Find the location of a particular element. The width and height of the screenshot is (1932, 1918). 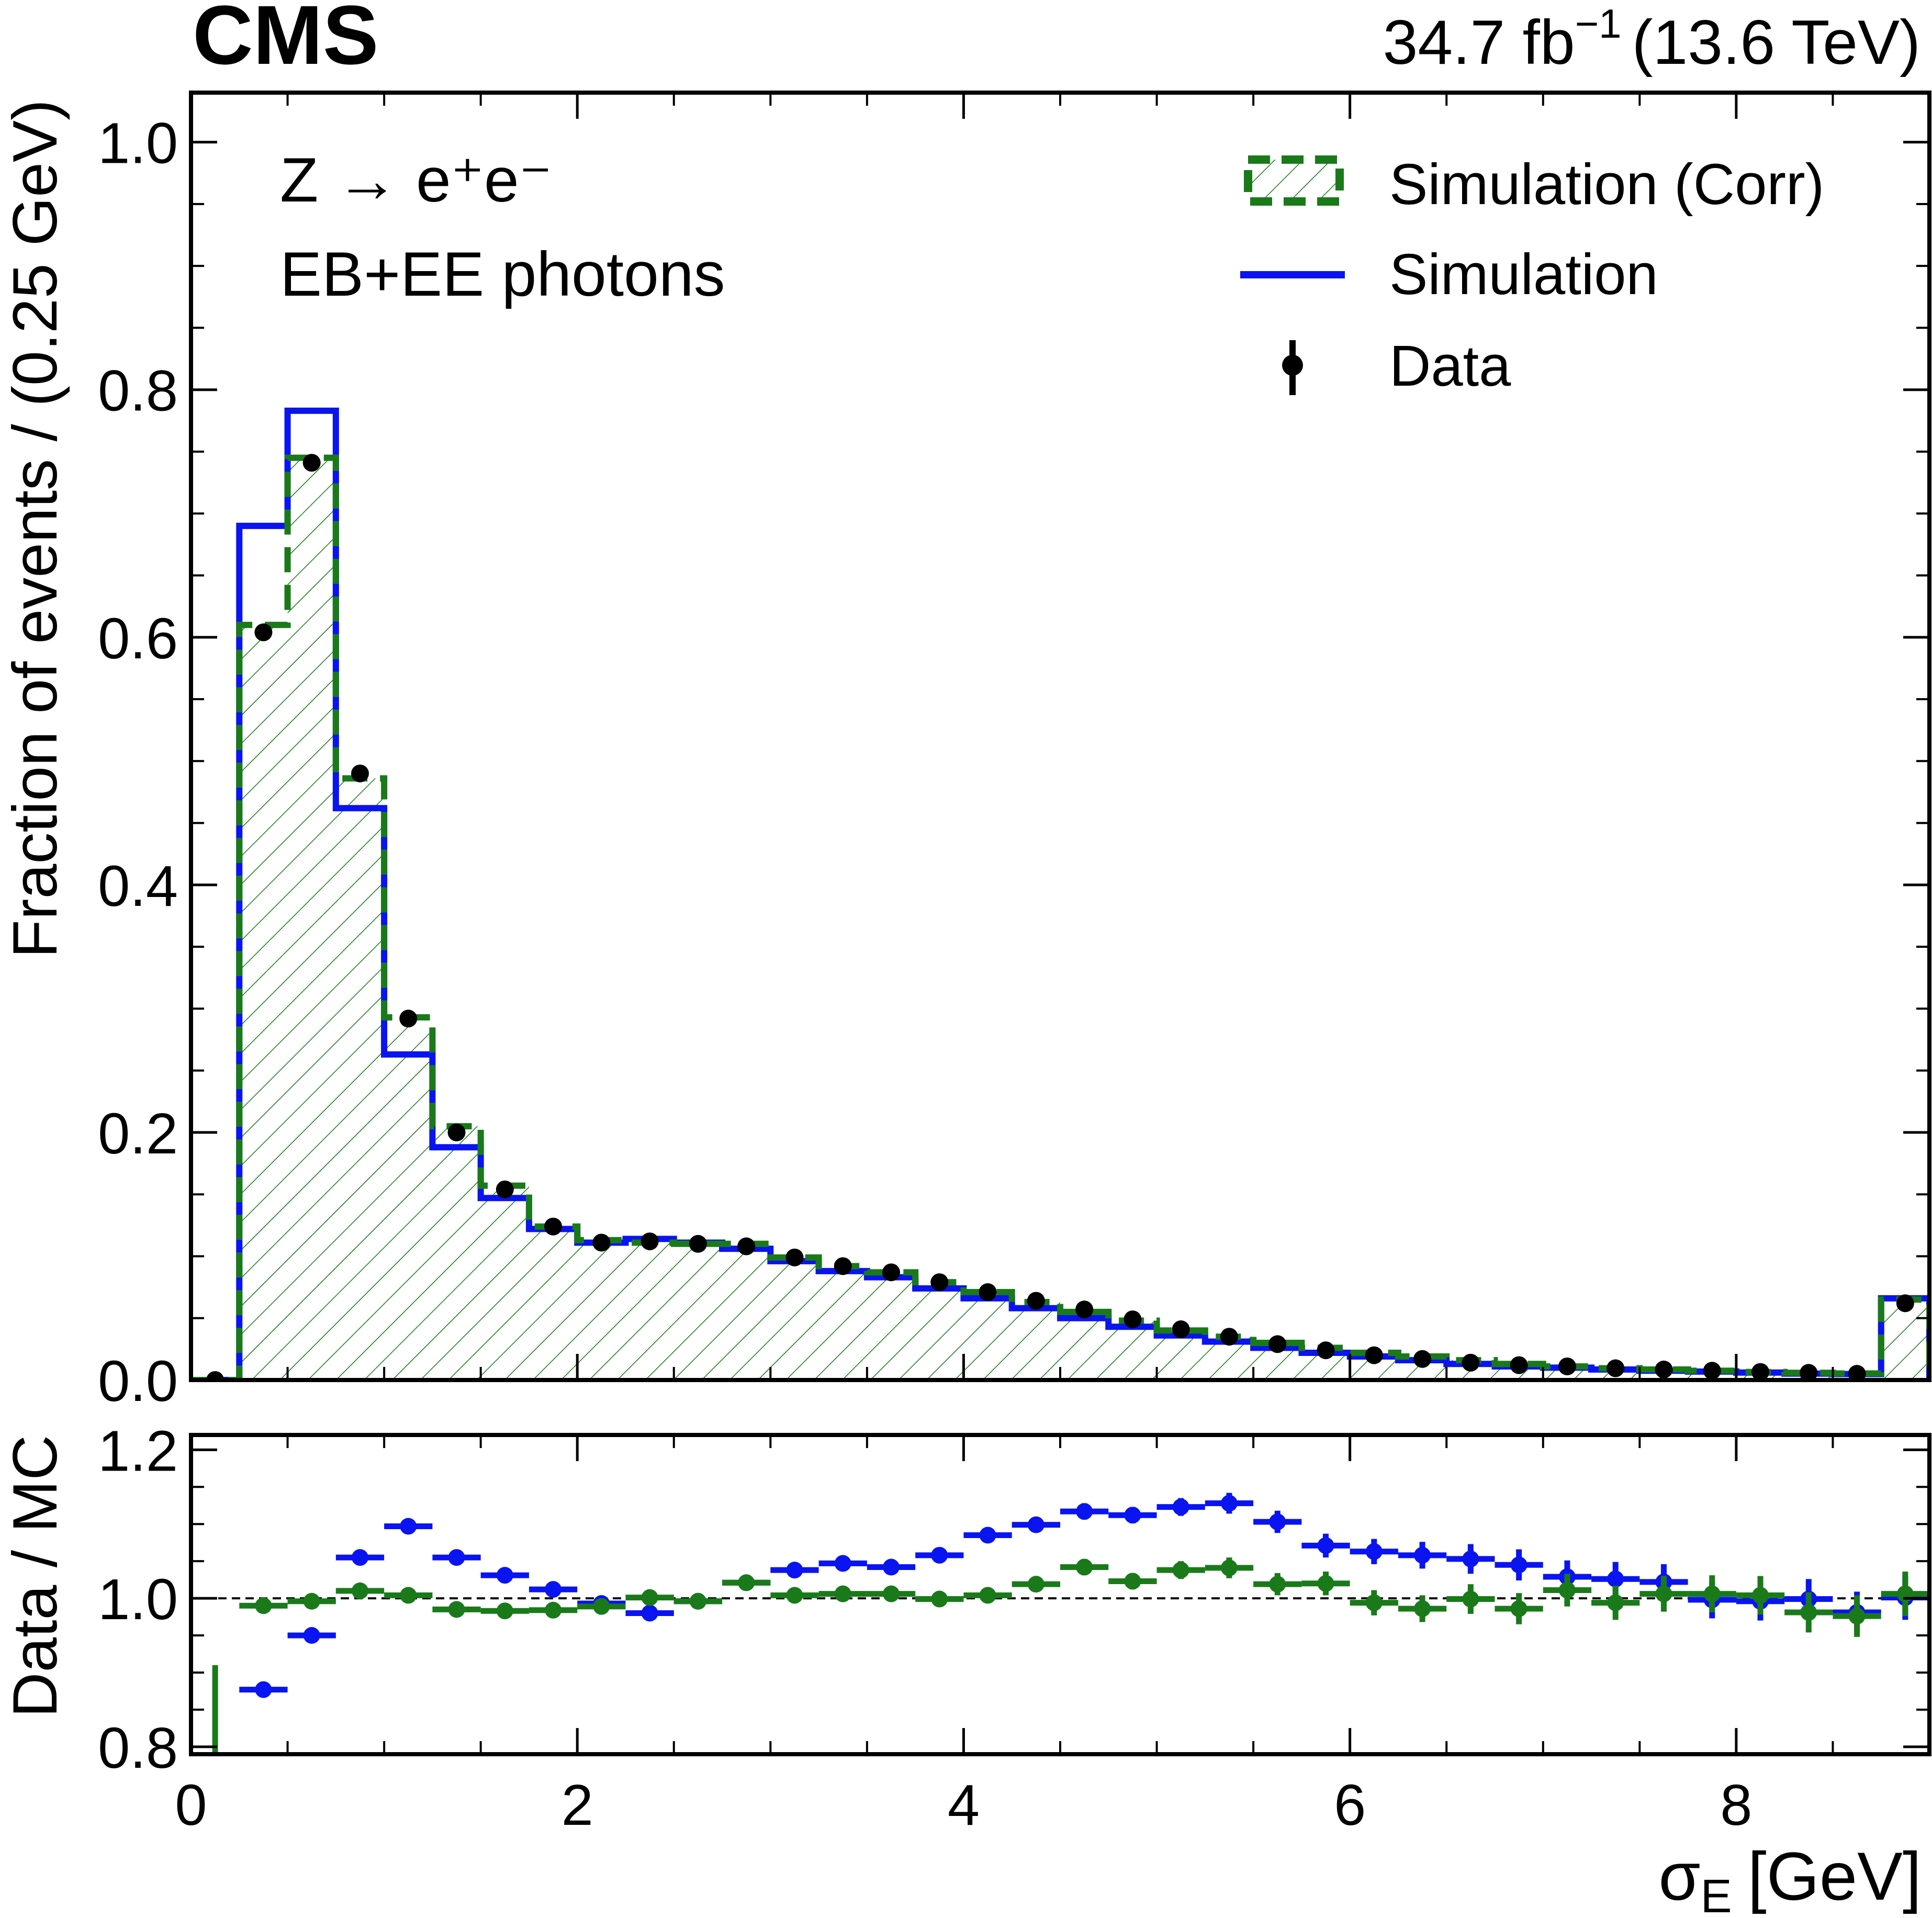

ratio-y-tick-label: 1.0 is located at coordinates (138, 1599).